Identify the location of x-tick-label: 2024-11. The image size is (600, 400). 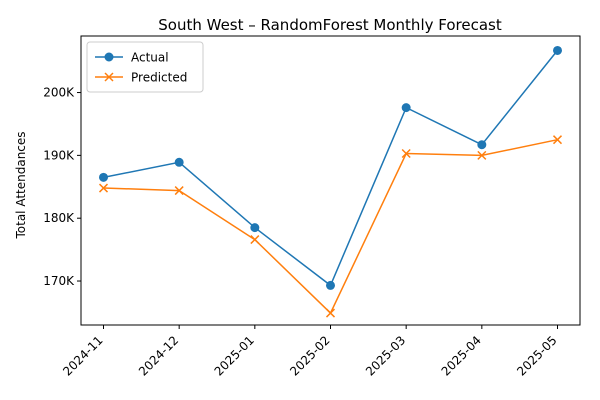
(82, 355).